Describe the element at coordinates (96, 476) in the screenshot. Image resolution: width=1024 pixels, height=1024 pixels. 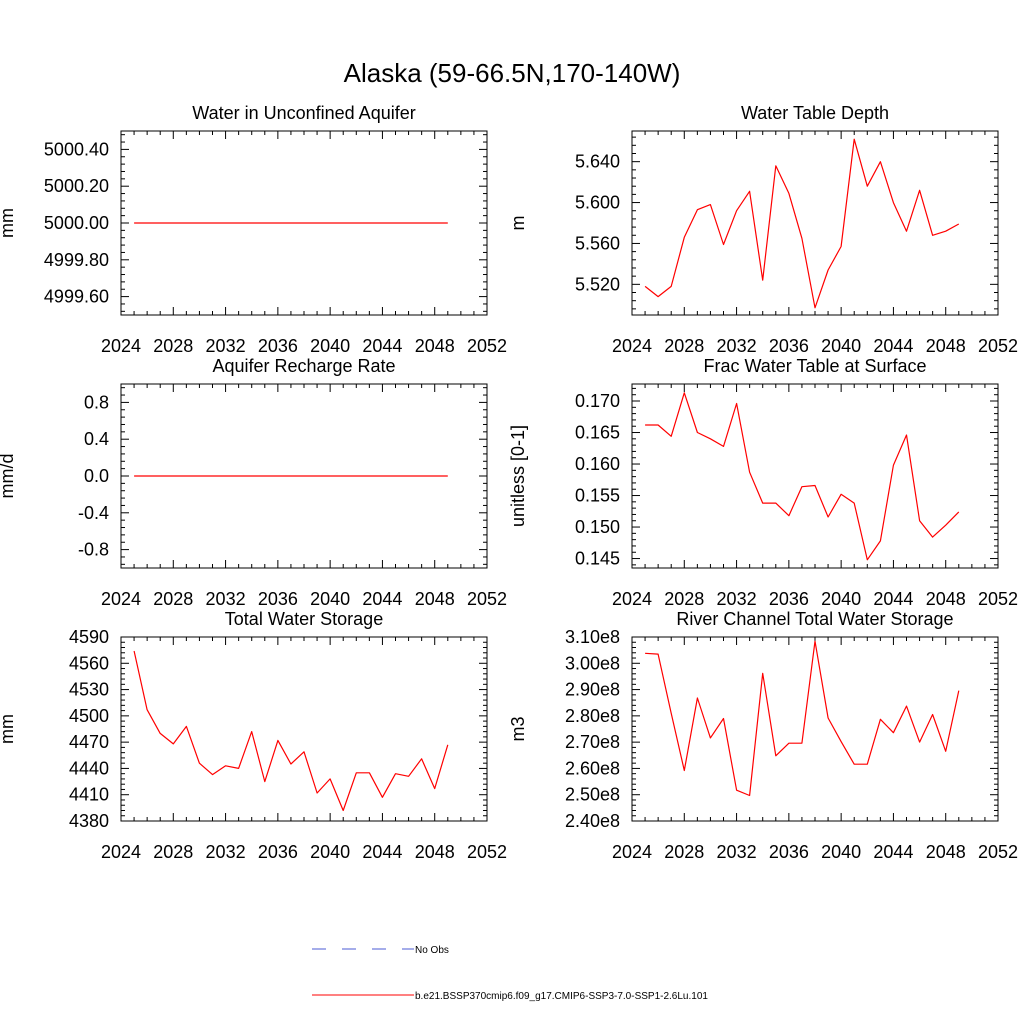
I see `y-tick-label: 0.0` at that location.